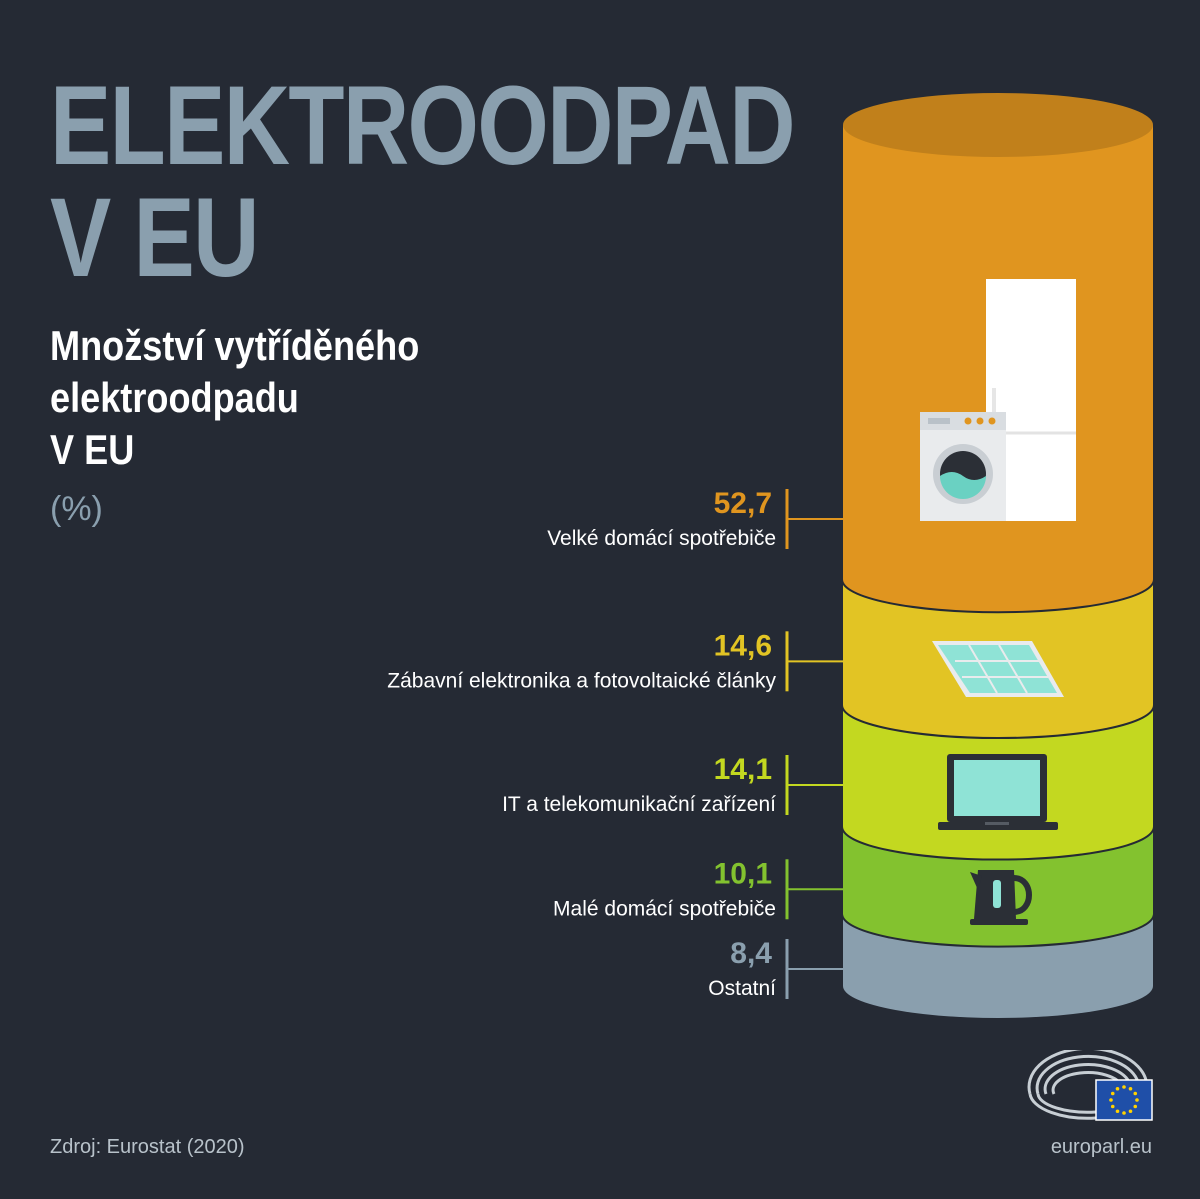 The height and width of the screenshot is (1199, 1200). I want to click on chart-subtitle: Množství vytříděného elektroodpadu V EU, so click(234, 398).